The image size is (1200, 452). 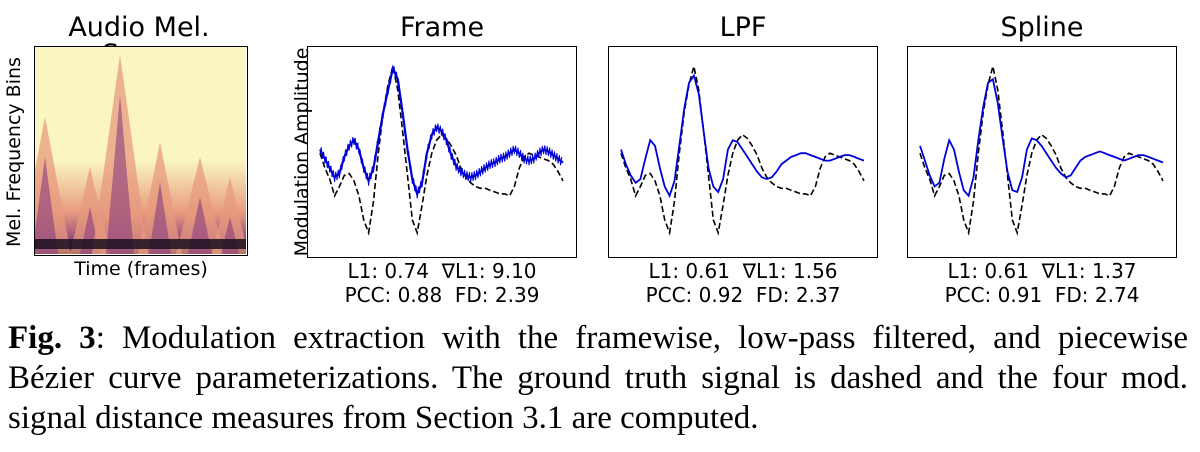 I want to click on spectrogram-image, so click(x=141, y=151).